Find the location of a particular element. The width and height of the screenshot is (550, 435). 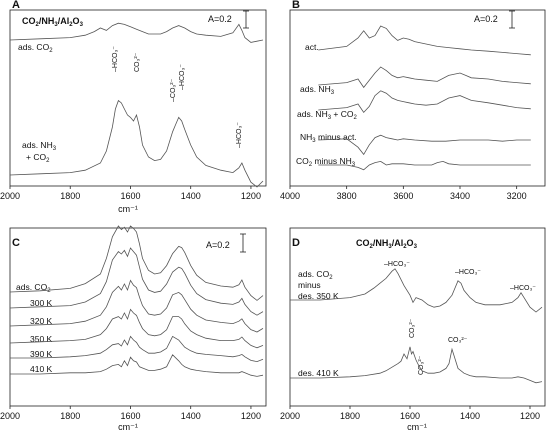

panel-d-ann-co3-1: CO₃²⁻ is located at coordinates (412, 328).